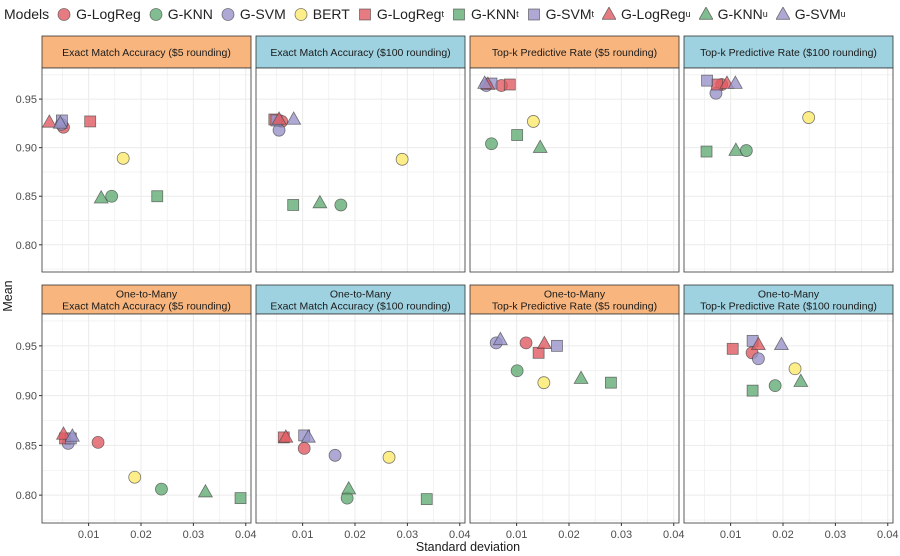  What do you see at coordinates (322, 14) in the screenshot?
I see `legend-item: BERT` at bounding box center [322, 14].